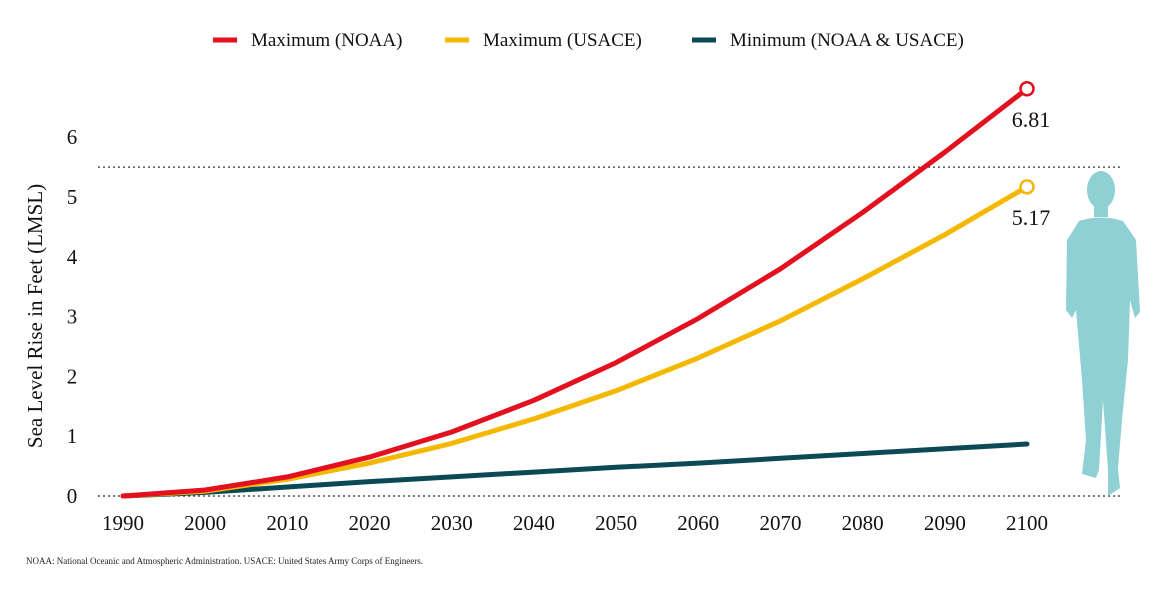 The height and width of the screenshot is (598, 1167). Describe the element at coordinates (72, 317) in the screenshot. I see `y-tick-label: 3` at that location.